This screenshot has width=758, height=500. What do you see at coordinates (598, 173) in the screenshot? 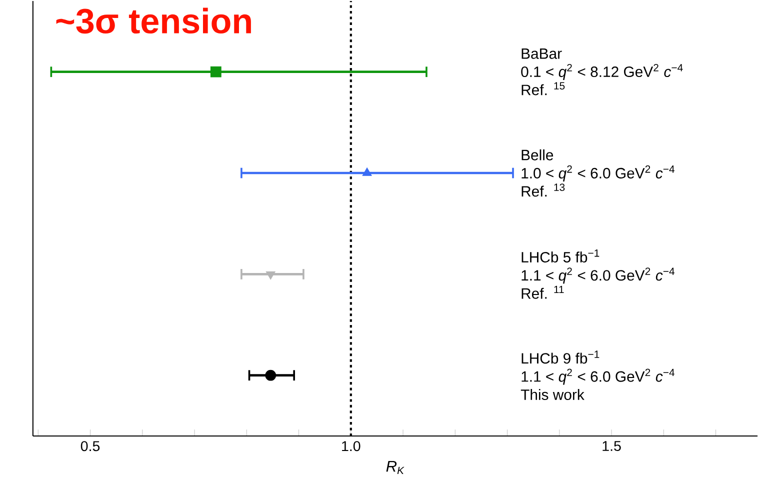
I see `annotation: 1.0 < q$^{2}$ < 6.0 GeV$^{2}$ c$^{−4}$` at bounding box center [598, 173].